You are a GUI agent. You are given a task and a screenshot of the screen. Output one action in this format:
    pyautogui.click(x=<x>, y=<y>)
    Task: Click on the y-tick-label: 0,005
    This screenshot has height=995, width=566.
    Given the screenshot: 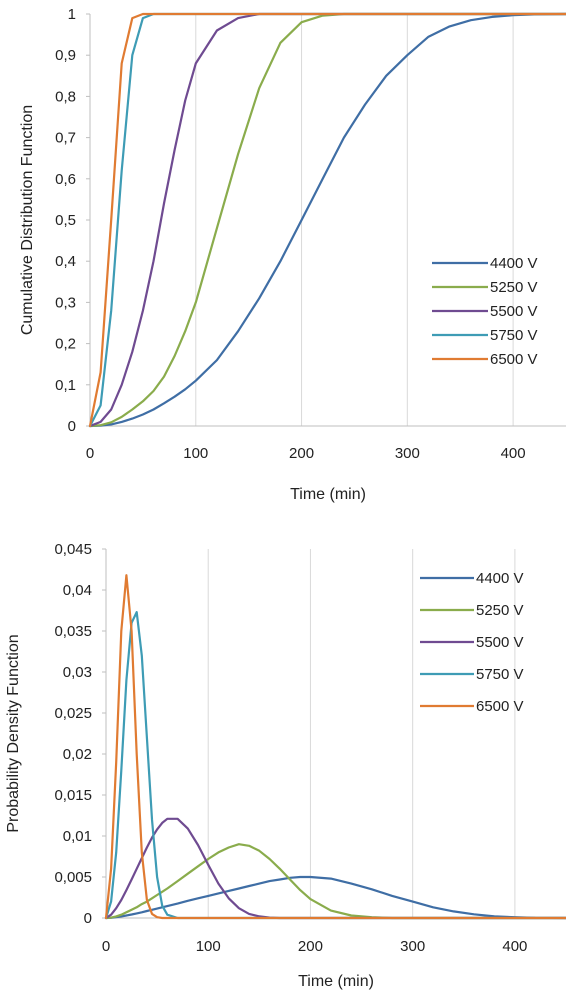 What is the action you would take?
    pyautogui.click(x=73, y=877)
    